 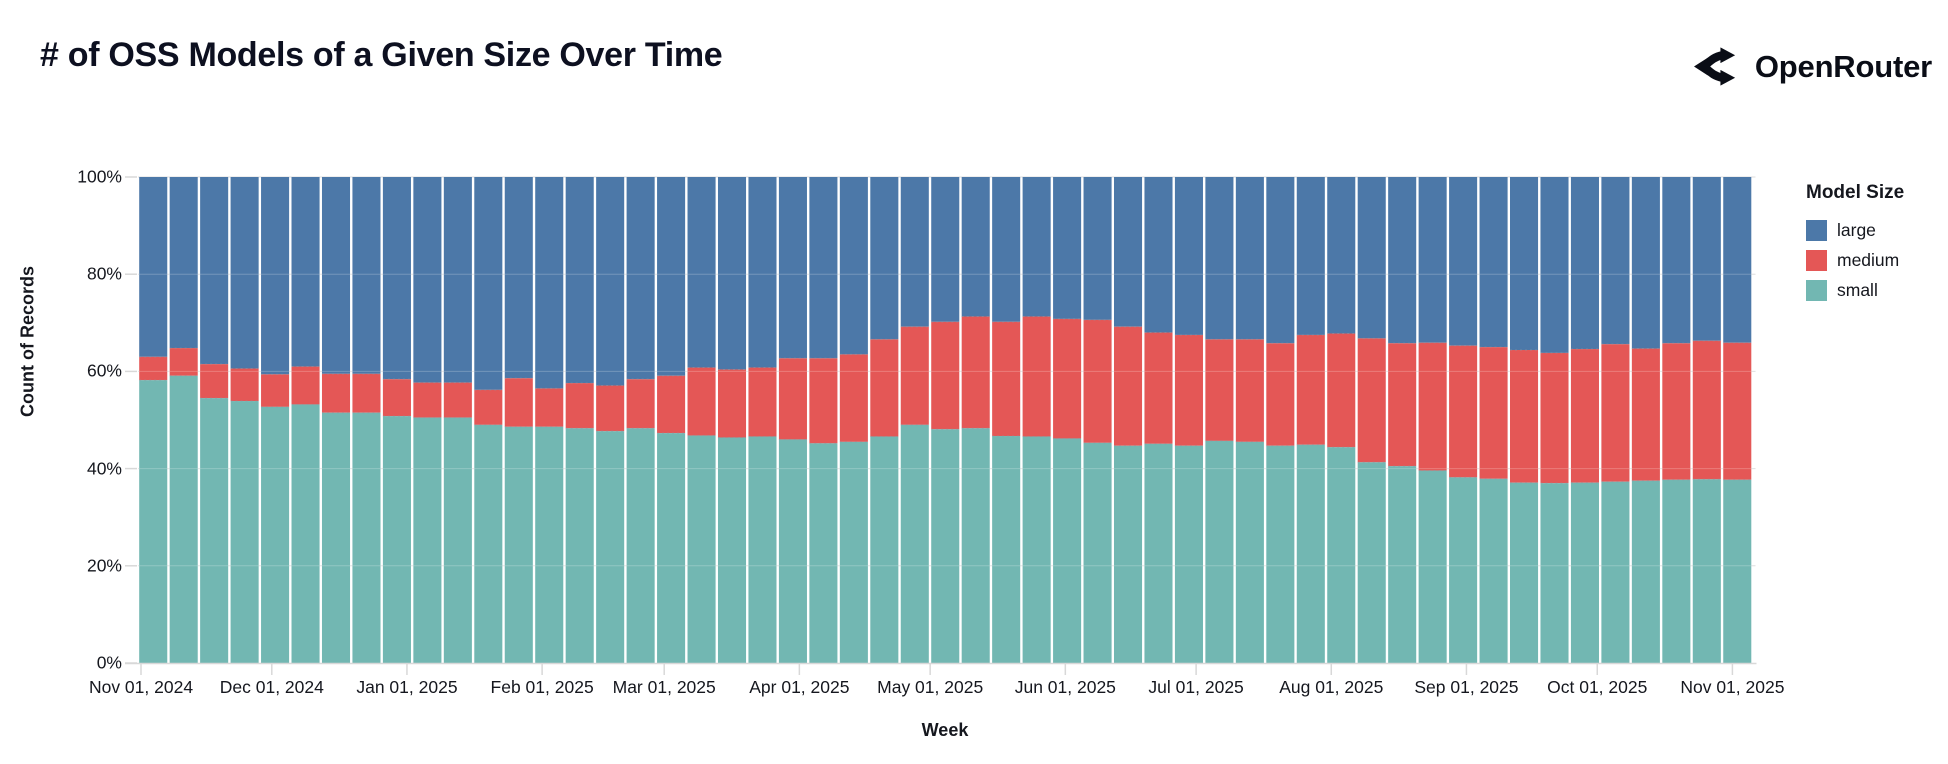 I want to click on x-tick-label: Sep 01, 2025, so click(x=1466, y=687).